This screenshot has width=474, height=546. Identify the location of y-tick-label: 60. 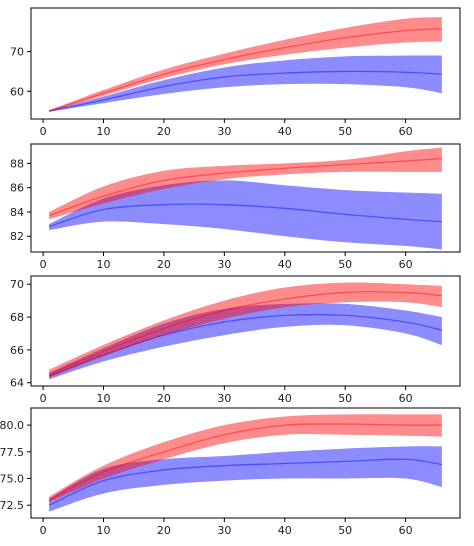
(17, 91).